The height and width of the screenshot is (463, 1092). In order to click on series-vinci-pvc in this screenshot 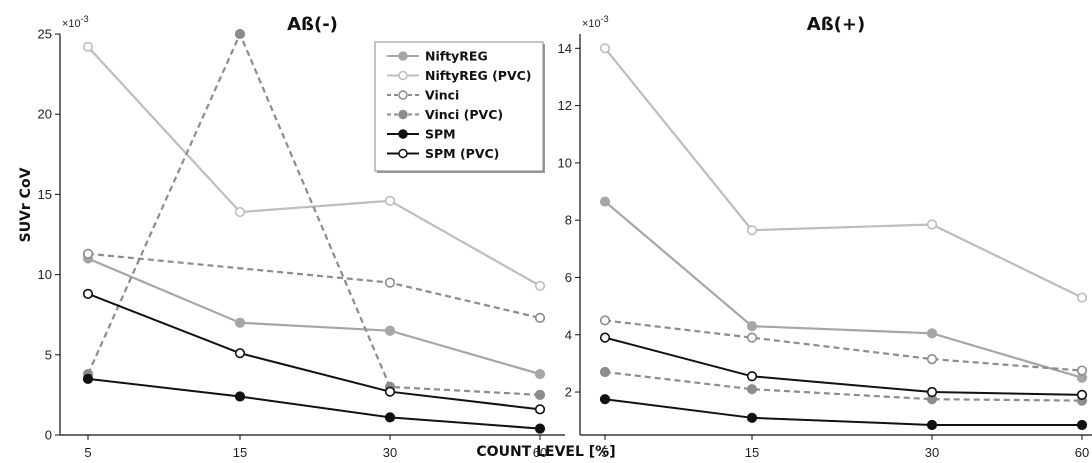, I will do `click(843, 386)`.